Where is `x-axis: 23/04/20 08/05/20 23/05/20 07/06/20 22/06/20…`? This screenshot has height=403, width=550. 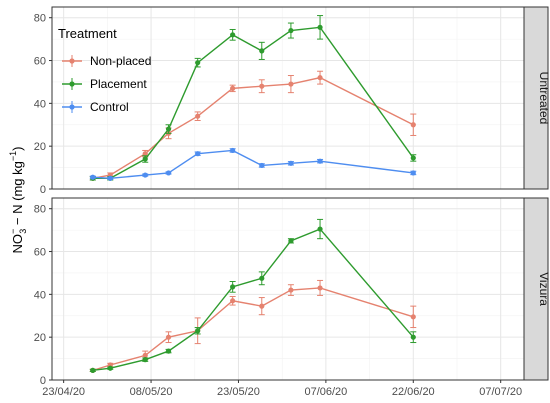 x-axis: 23/04/20 08/05/20 23/05/20 07/06/20 22/06/20… is located at coordinates (282, 389).